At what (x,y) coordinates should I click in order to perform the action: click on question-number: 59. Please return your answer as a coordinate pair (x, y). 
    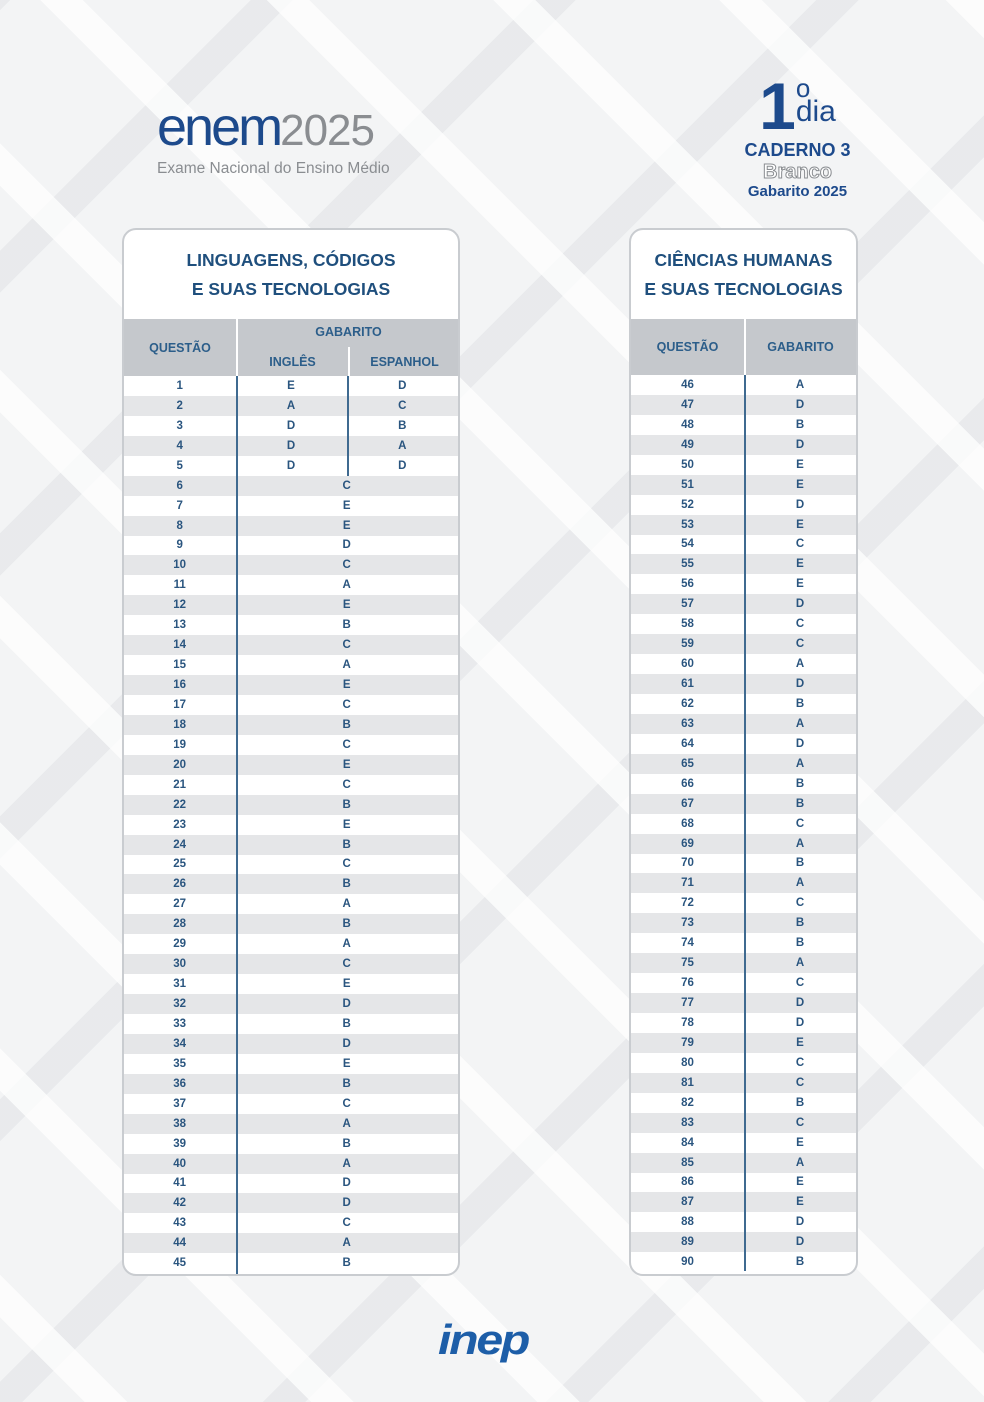
    Looking at the image, I should click on (687, 644).